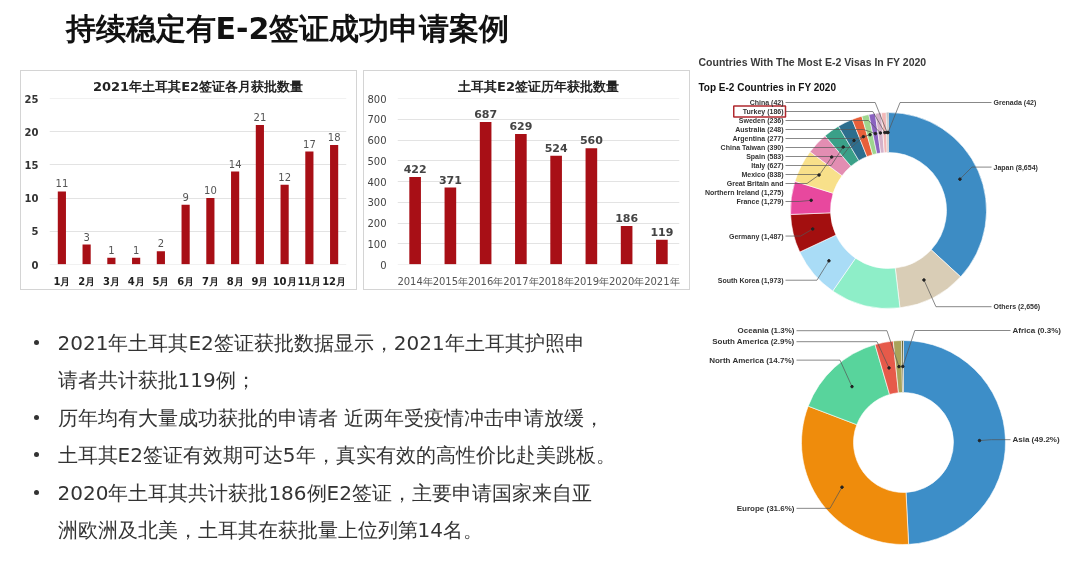 The image size is (1080, 564). Describe the element at coordinates (324, 511) in the screenshot. I see `text: 2020年土耳其共计获批186例E2签证，主要申请国家来自亚洲欧洲及北美，土耳其在获批量上位列第14名。` at that location.